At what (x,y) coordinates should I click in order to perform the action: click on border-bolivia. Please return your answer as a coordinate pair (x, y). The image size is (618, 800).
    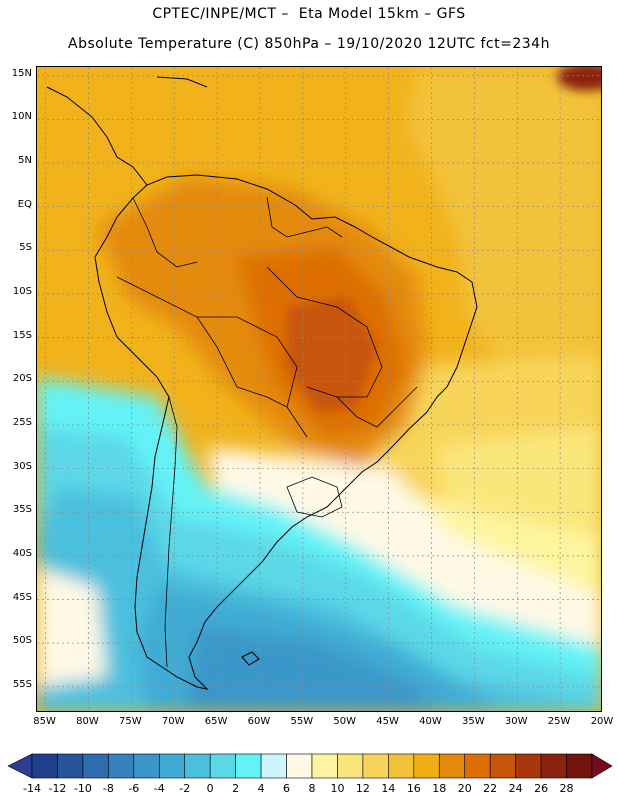
    Looking at the image, I should click on (252, 377).